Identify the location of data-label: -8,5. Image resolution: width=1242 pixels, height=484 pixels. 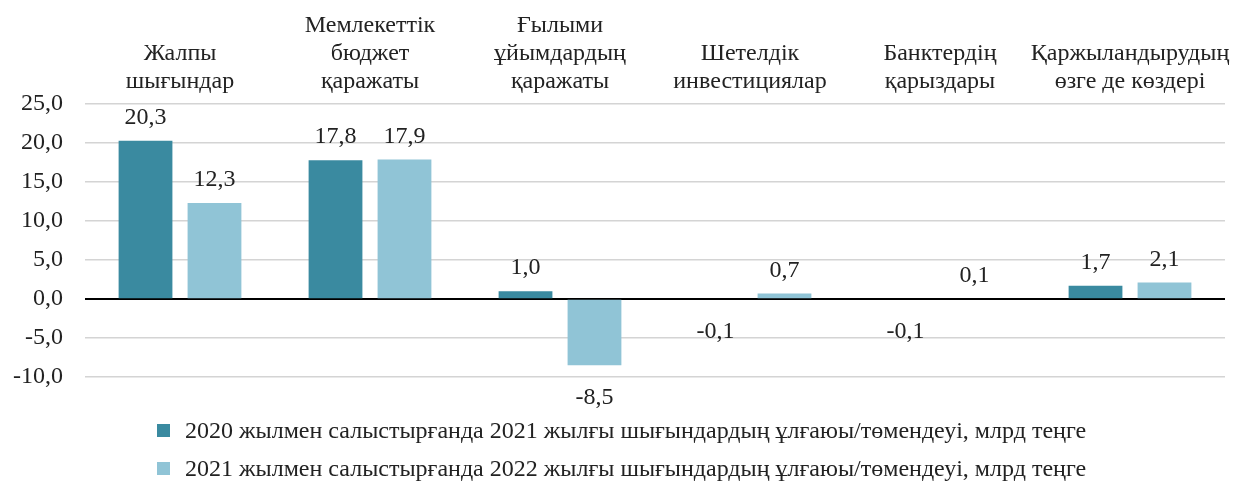
(594, 395).